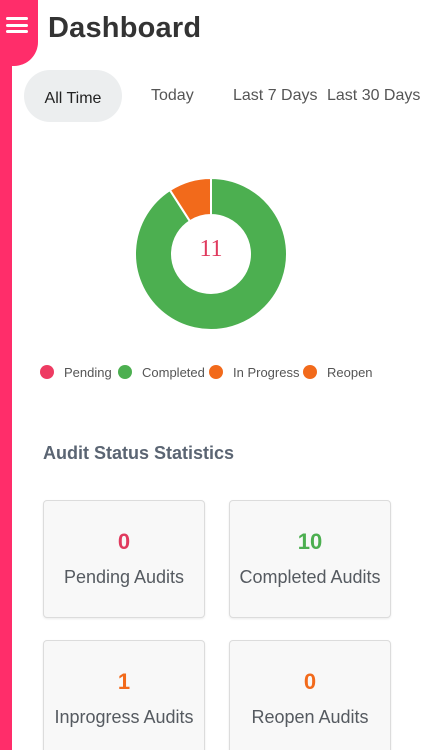 This screenshot has width=422, height=750. I want to click on stat-label: Reopen Audits, so click(310, 717).